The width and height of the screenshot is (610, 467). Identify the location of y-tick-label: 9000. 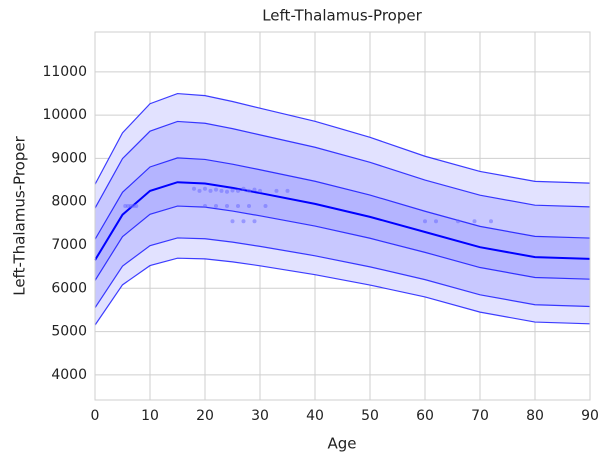
(69, 158).